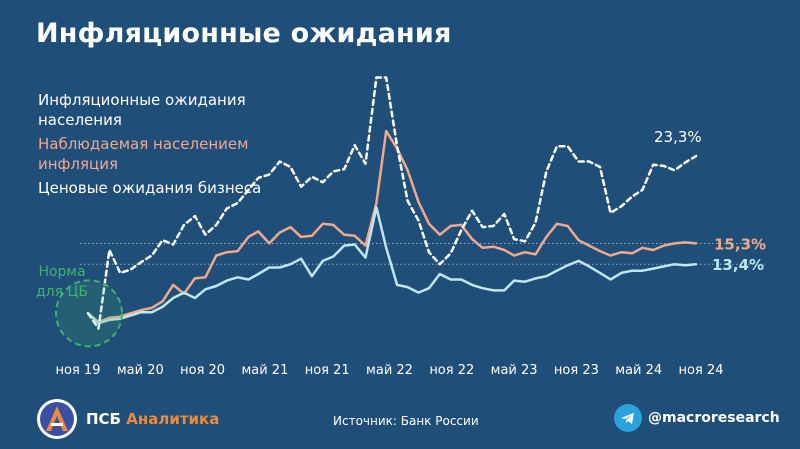 The width and height of the screenshot is (800, 449). Describe the element at coordinates (714, 418) in the screenshot. I see `telegram-handle: @macroresearch` at that location.